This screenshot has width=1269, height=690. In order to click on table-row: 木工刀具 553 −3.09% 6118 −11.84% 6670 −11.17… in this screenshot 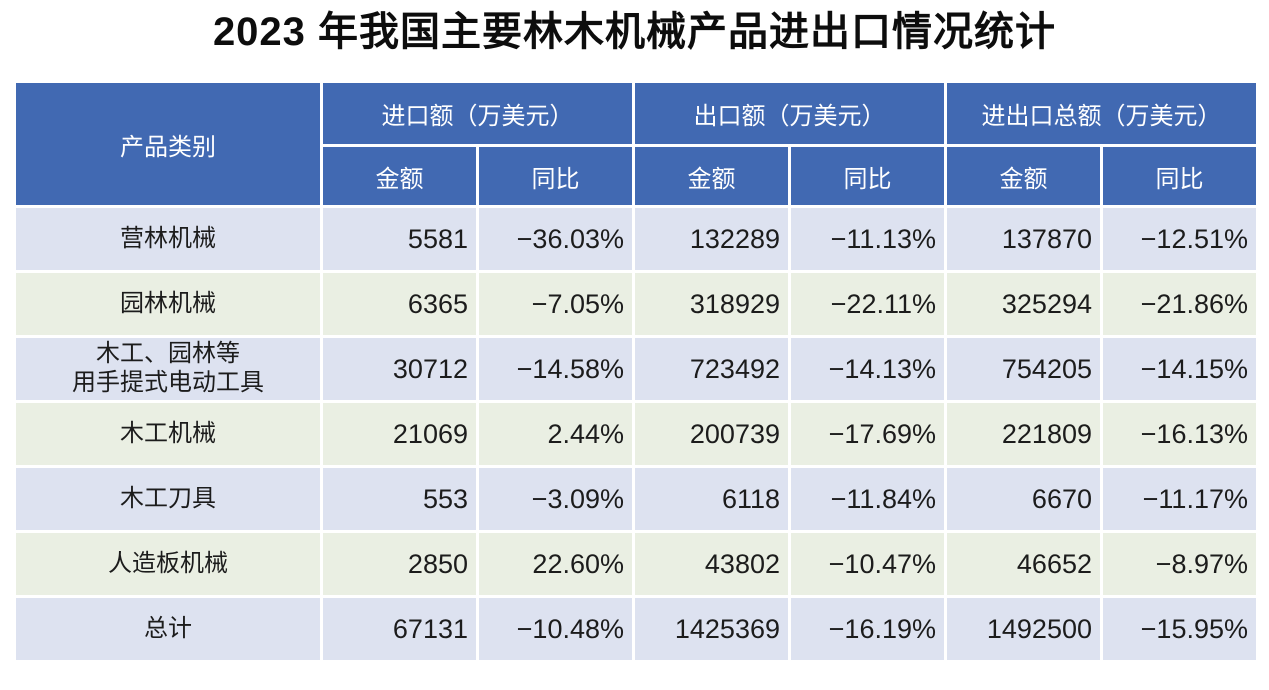, I will do `click(636, 499)`.